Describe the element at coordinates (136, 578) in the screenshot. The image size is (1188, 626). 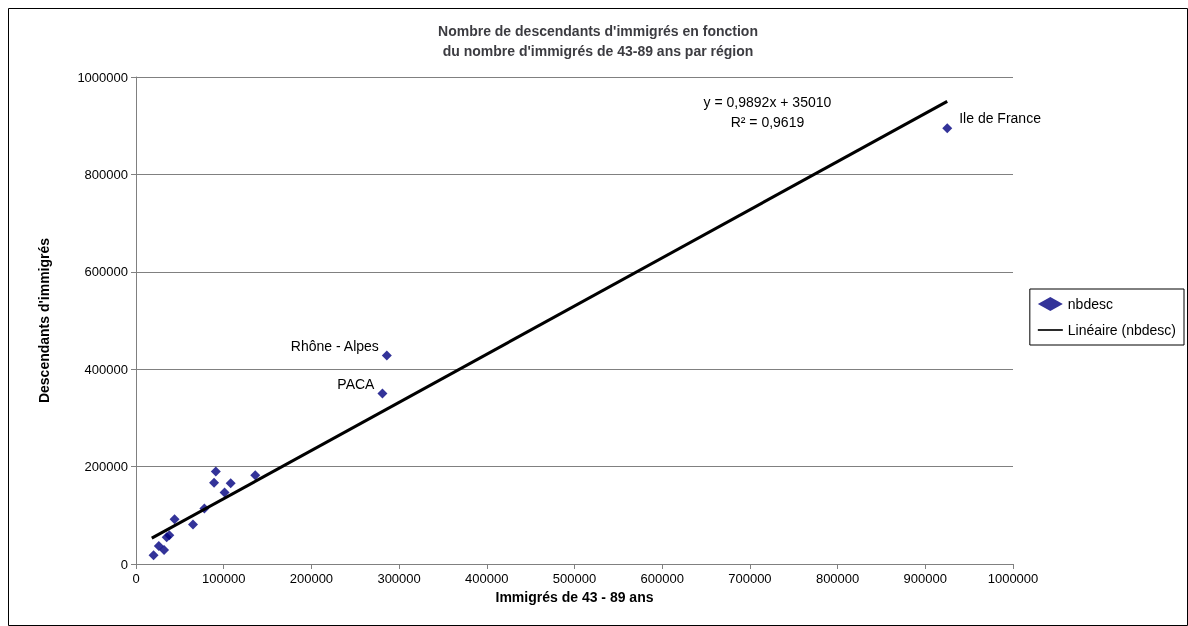
I see `x-tick-label: 0` at that location.